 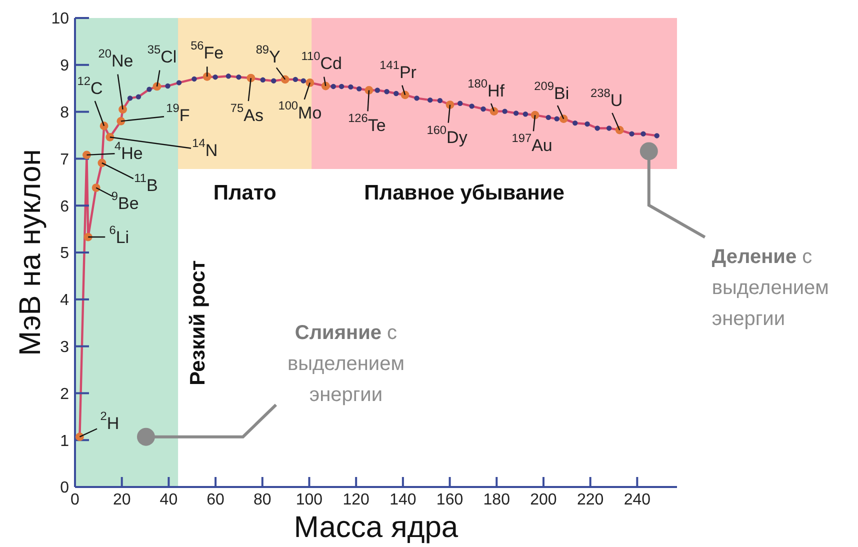 I want to click on annotation: Слияние с выделением энергии, so click(x=345, y=364).